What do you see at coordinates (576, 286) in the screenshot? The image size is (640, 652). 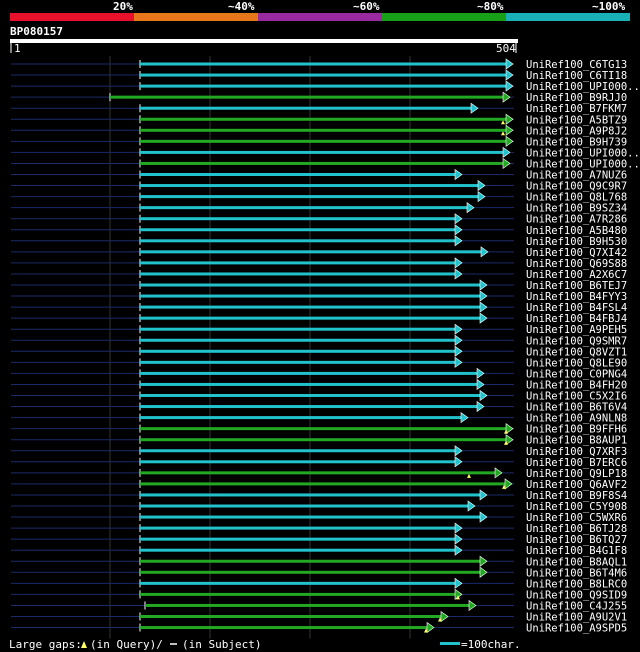 I see `hit-label: UniRef100_B6TEJ7` at bounding box center [576, 286].